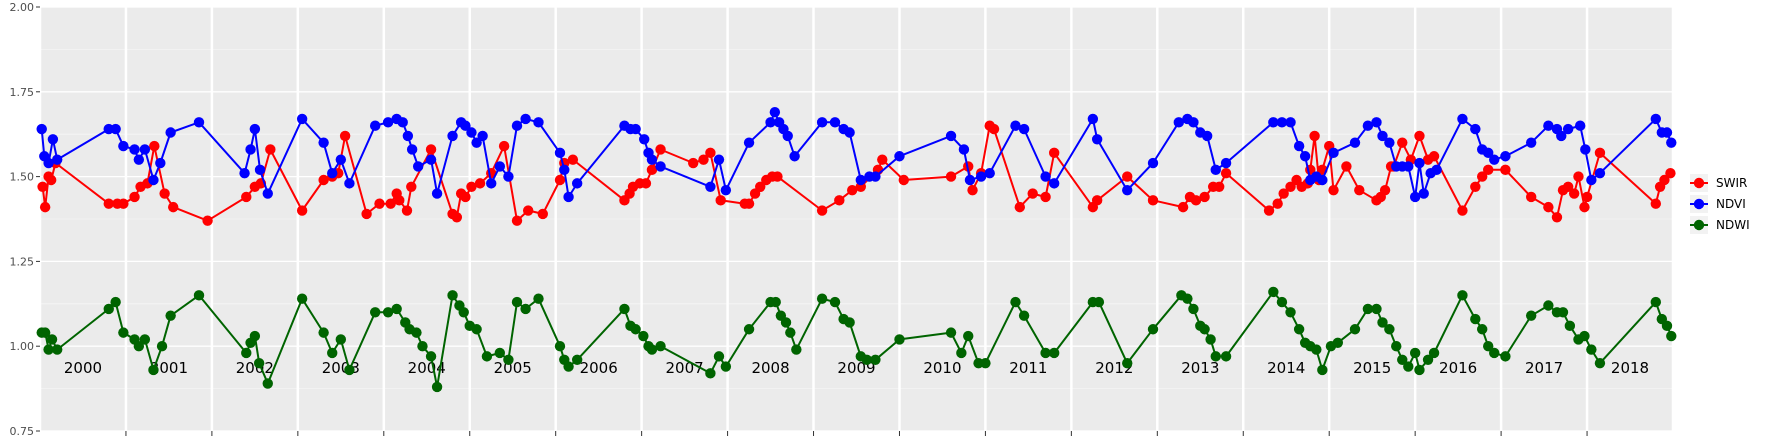 The height and width of the screenshot is (442, 1773). I want to click on year-label: 2004, so click(427, 368).